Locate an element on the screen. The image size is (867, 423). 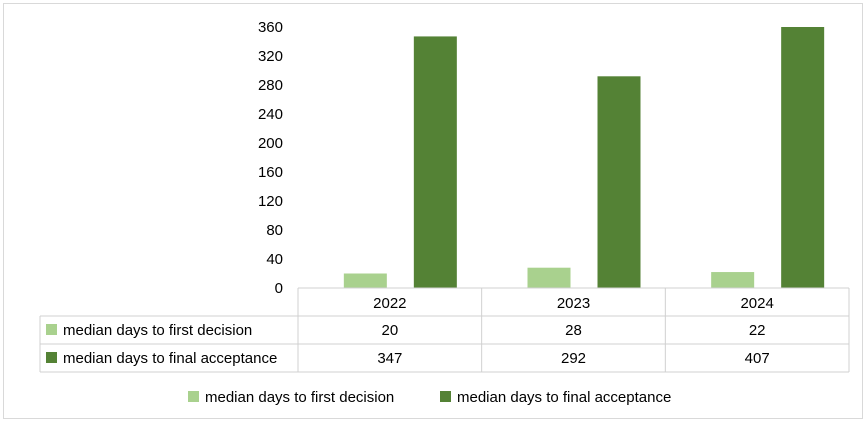
y-tick-label: 80 is located at coordinates (274, 230).